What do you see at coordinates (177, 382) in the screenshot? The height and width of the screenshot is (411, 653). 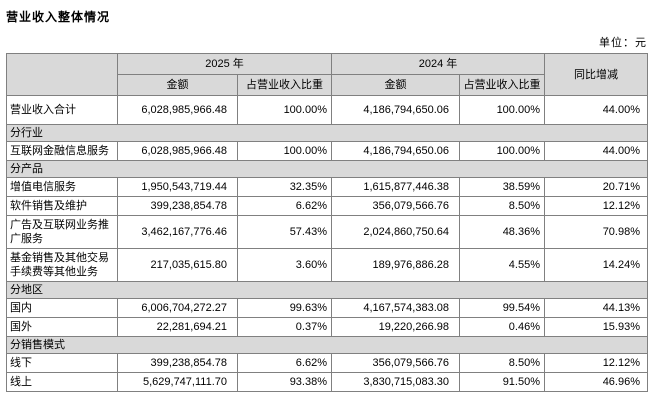 I see `amount-2025: 5,629,747,111.70` at bounding box center [177, 382].